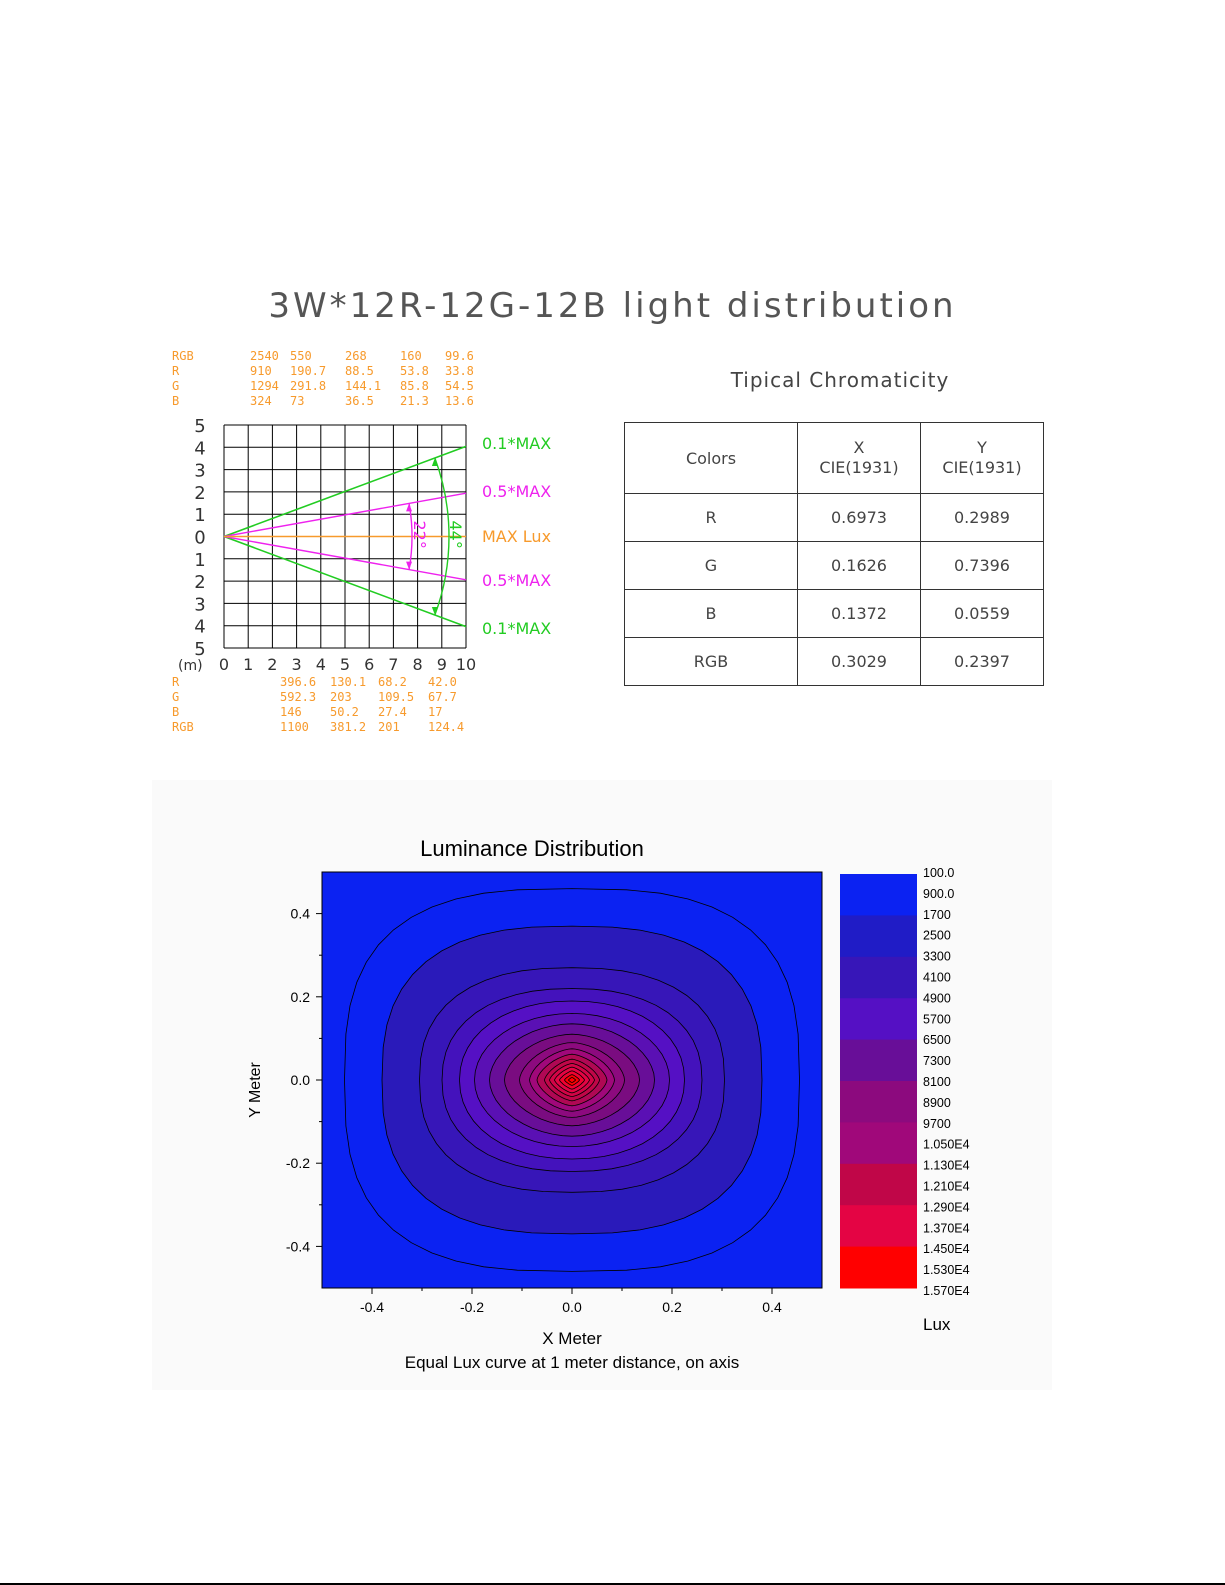  What do you see at coordinates (455, 535) in the screenshot?
I see `outer-angle-label: 44°` at bounding box center [455, 535].